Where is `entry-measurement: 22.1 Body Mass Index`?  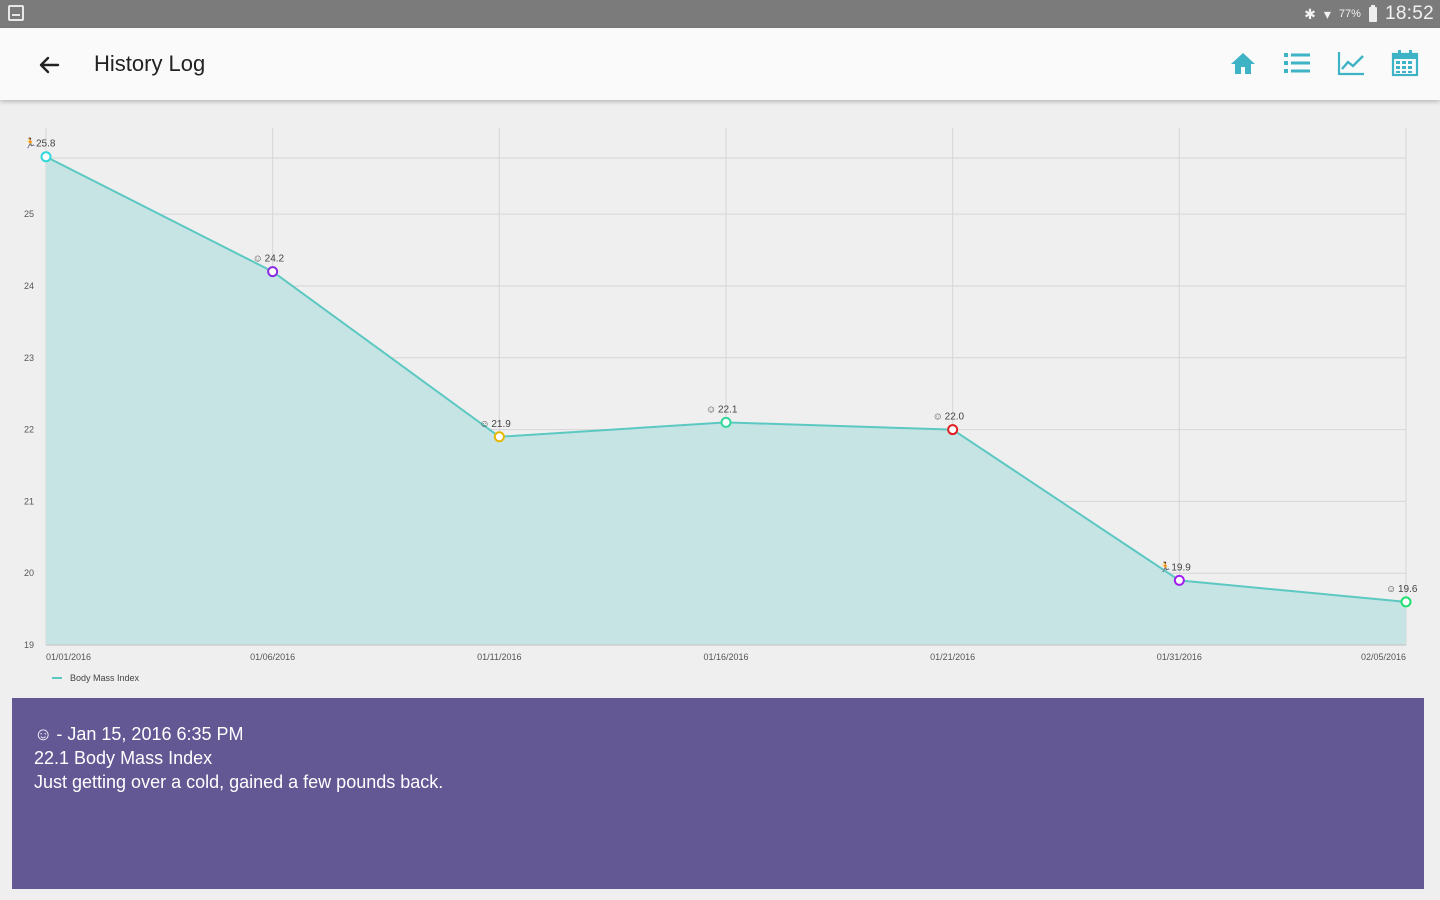
entry-measurement: 22.1 Body Mass Index is located at coordinates (123, 758).